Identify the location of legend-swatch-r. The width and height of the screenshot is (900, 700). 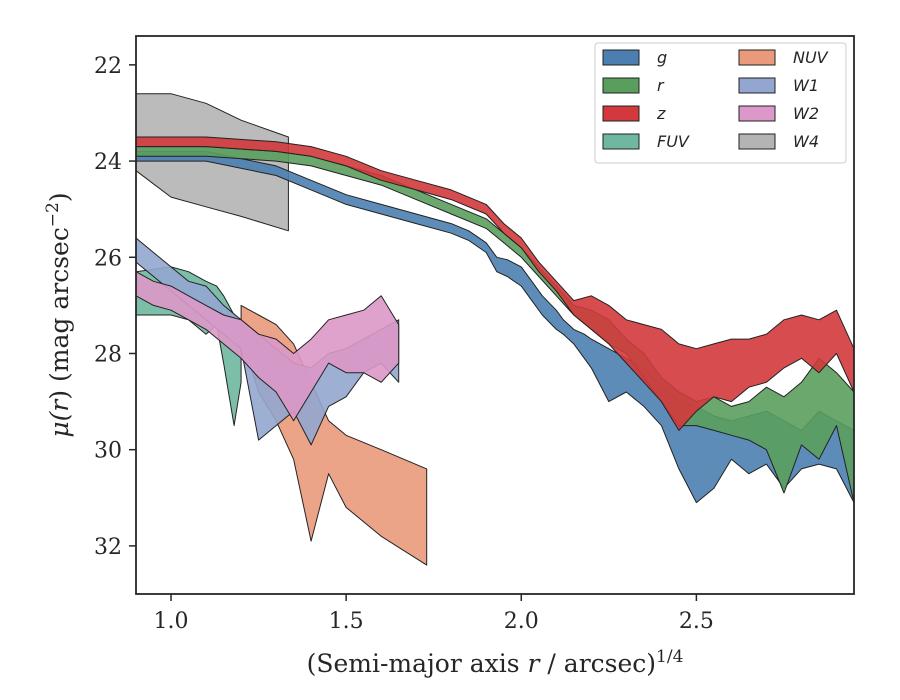
(621, 85).